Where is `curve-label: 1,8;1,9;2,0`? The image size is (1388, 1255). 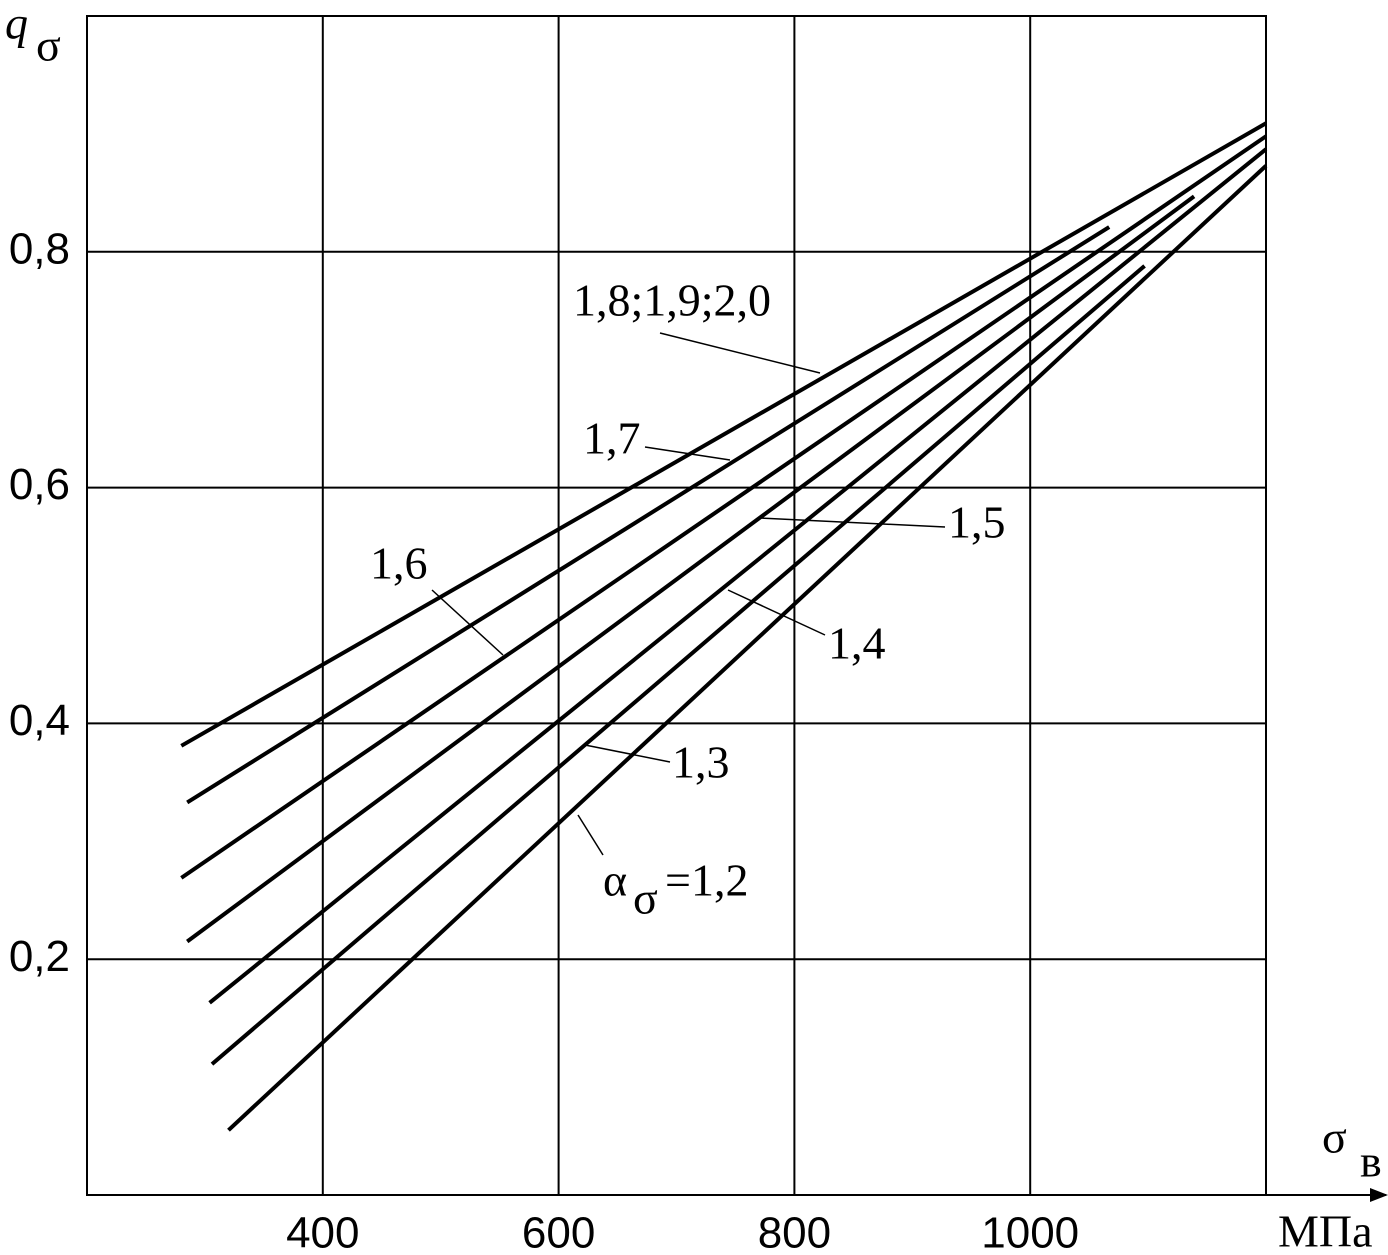 curve-label: 1,8;1,9;2,0 is located at coordinates (672, 300).